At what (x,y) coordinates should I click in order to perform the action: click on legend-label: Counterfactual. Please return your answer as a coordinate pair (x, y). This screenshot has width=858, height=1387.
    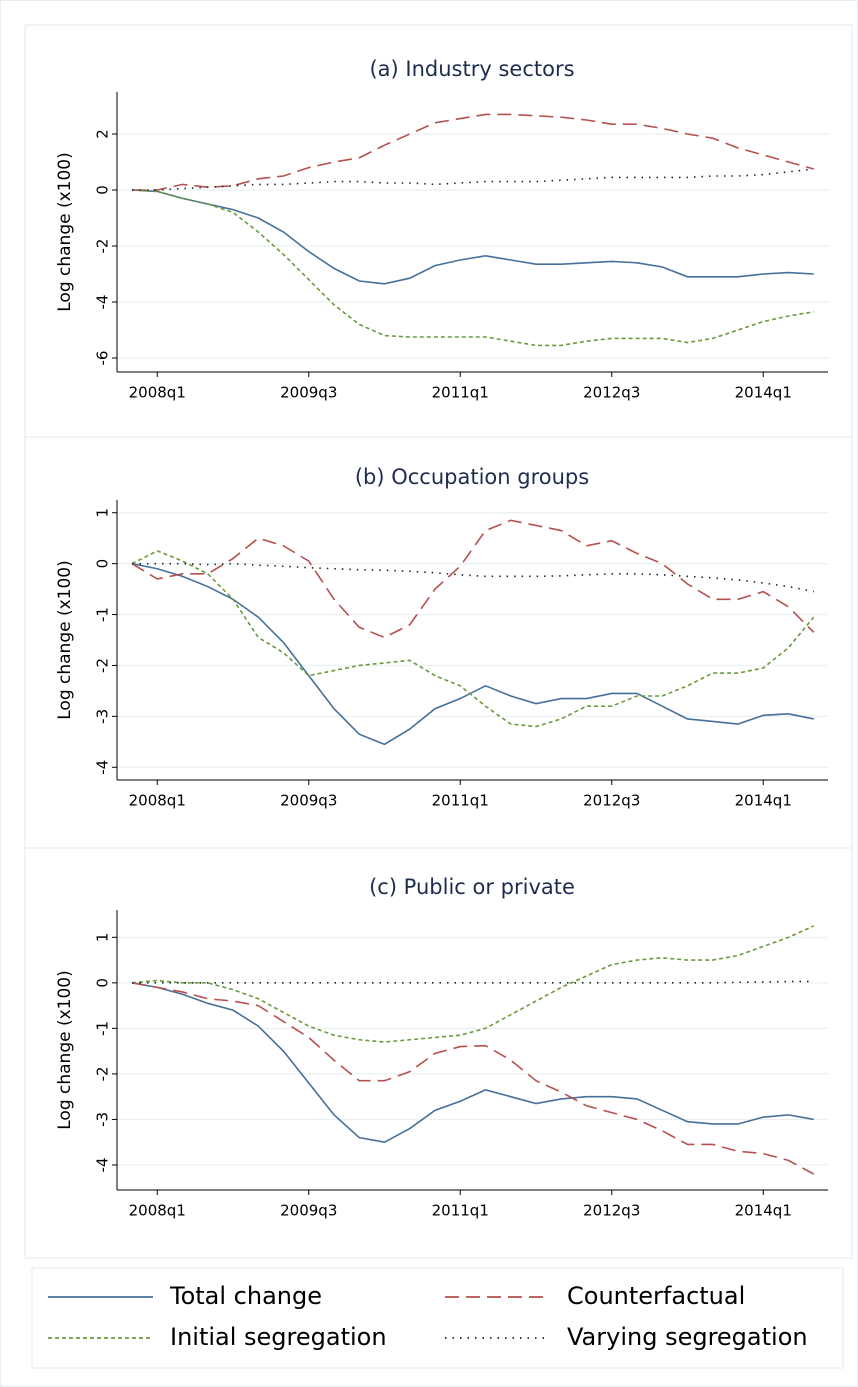
    Looking at the image, I should click on (656, 1296).